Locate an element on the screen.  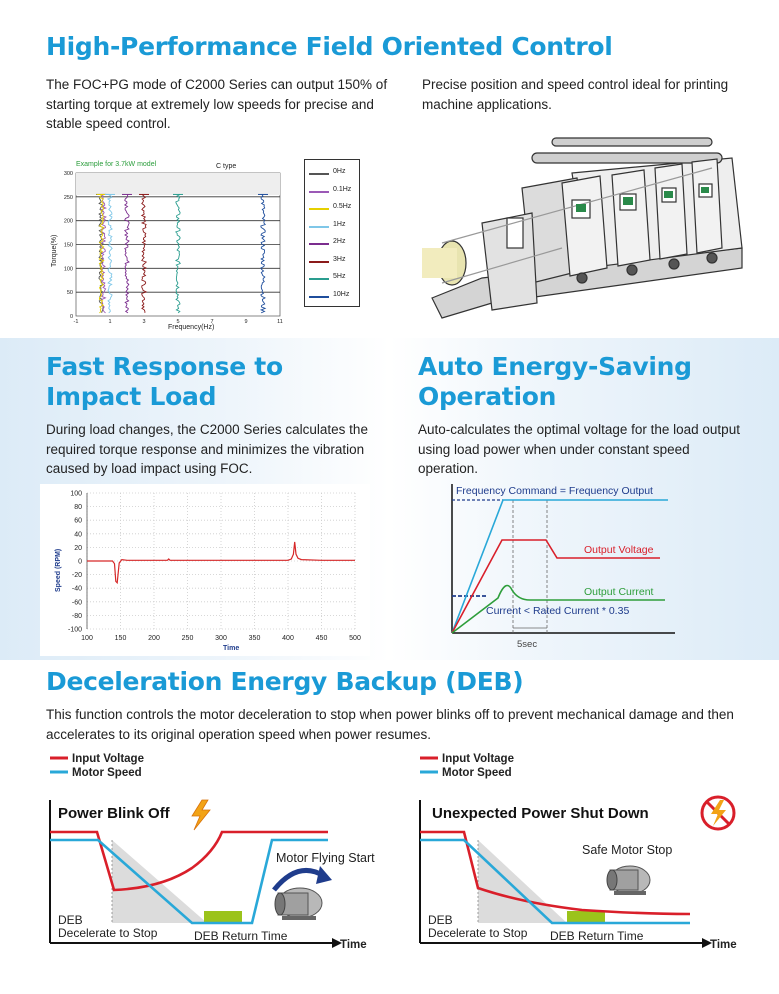
torque-trace-5Hz is located at coordinates (177, 254).